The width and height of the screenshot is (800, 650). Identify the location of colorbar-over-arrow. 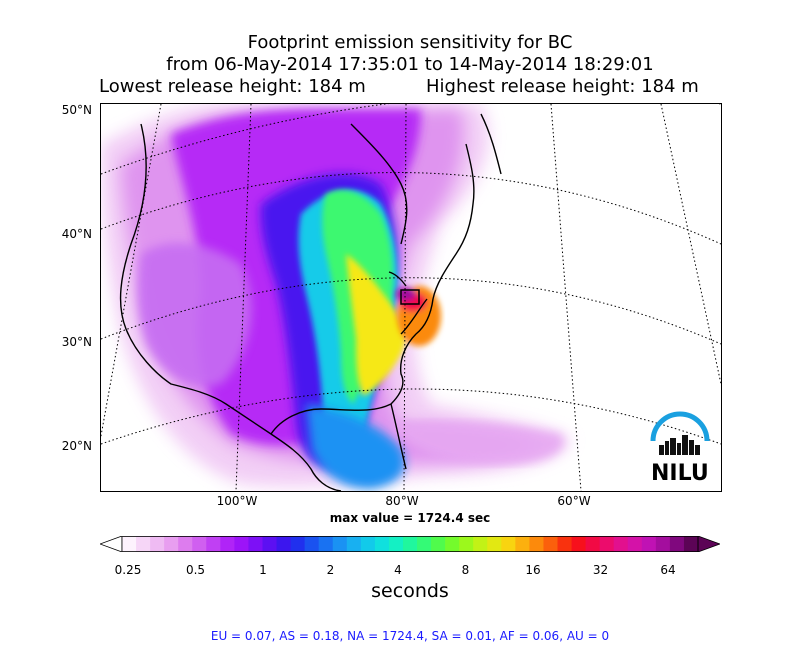
(709, 544).